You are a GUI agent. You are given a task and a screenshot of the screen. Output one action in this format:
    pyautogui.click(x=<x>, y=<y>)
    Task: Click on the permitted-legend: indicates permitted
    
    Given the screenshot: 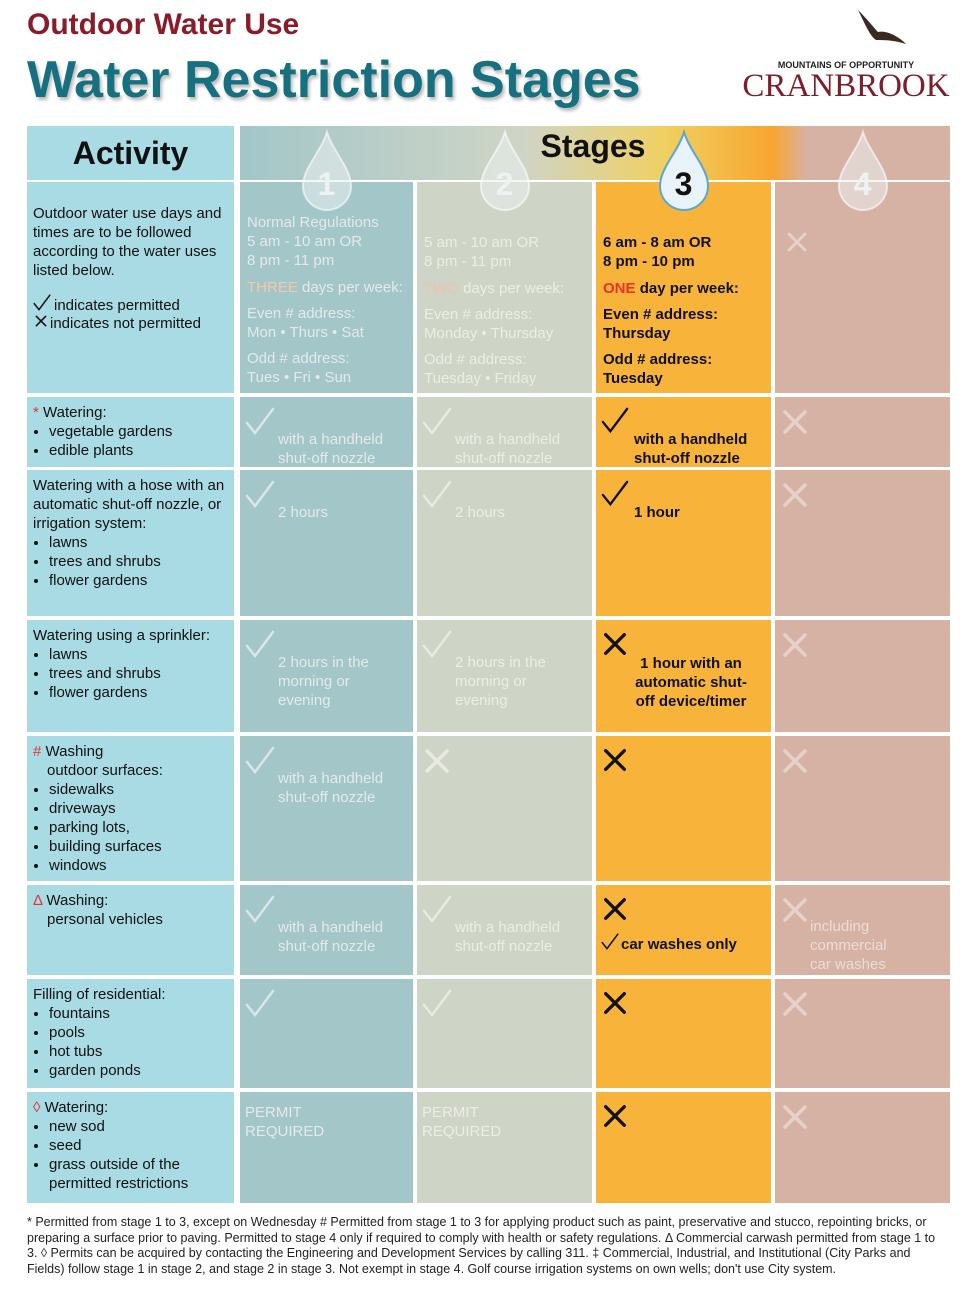 What is the action you would take?
    pyautogui.click(x=117, y=305)
    